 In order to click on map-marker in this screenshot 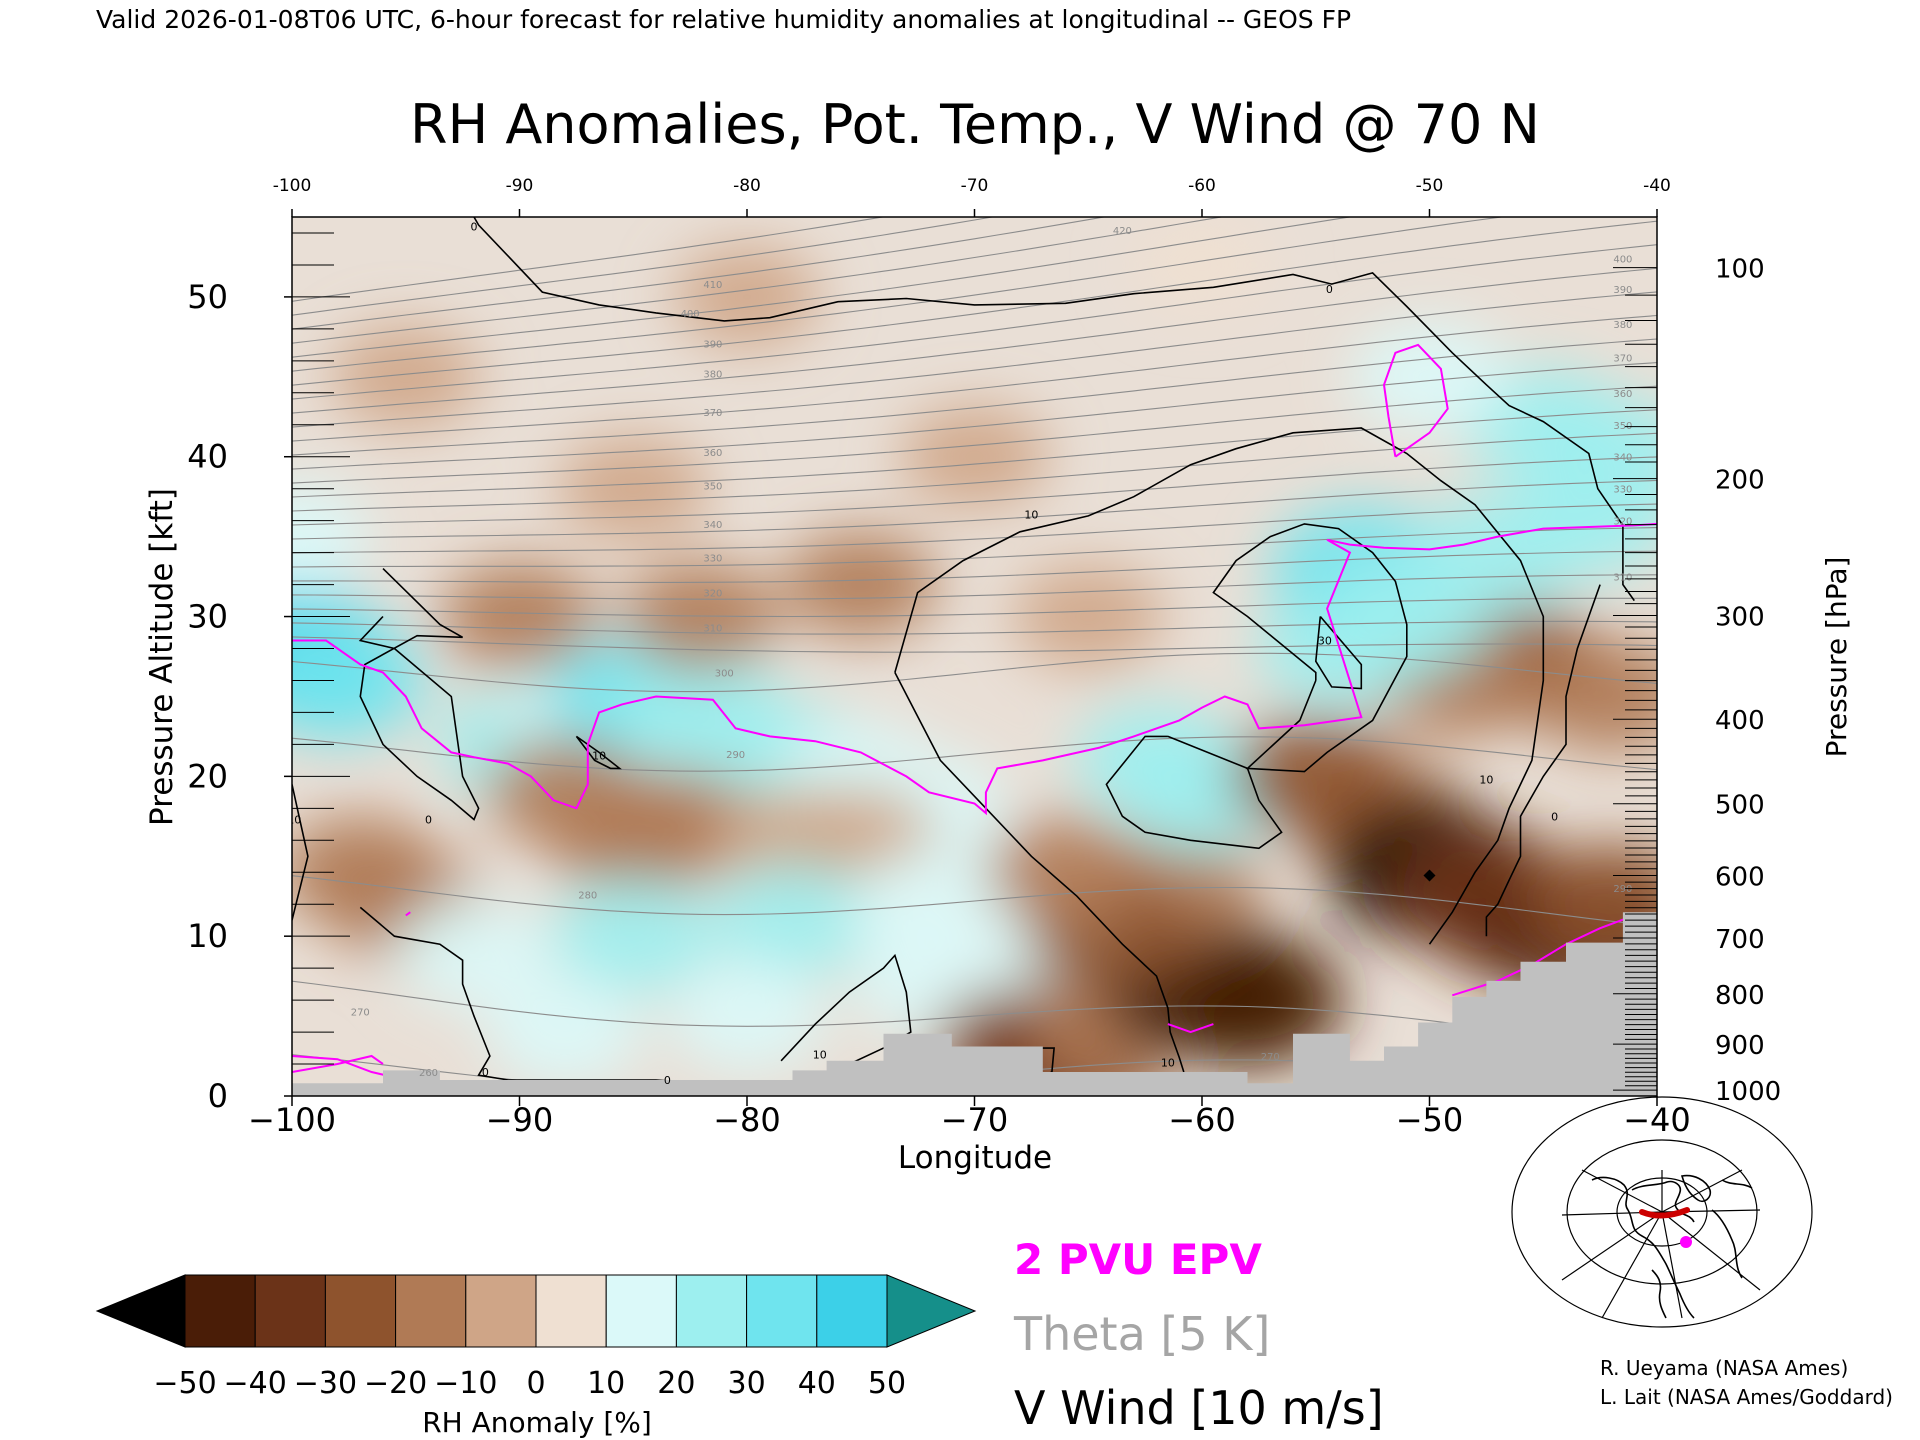, I will do `click(1686, 1242)`.